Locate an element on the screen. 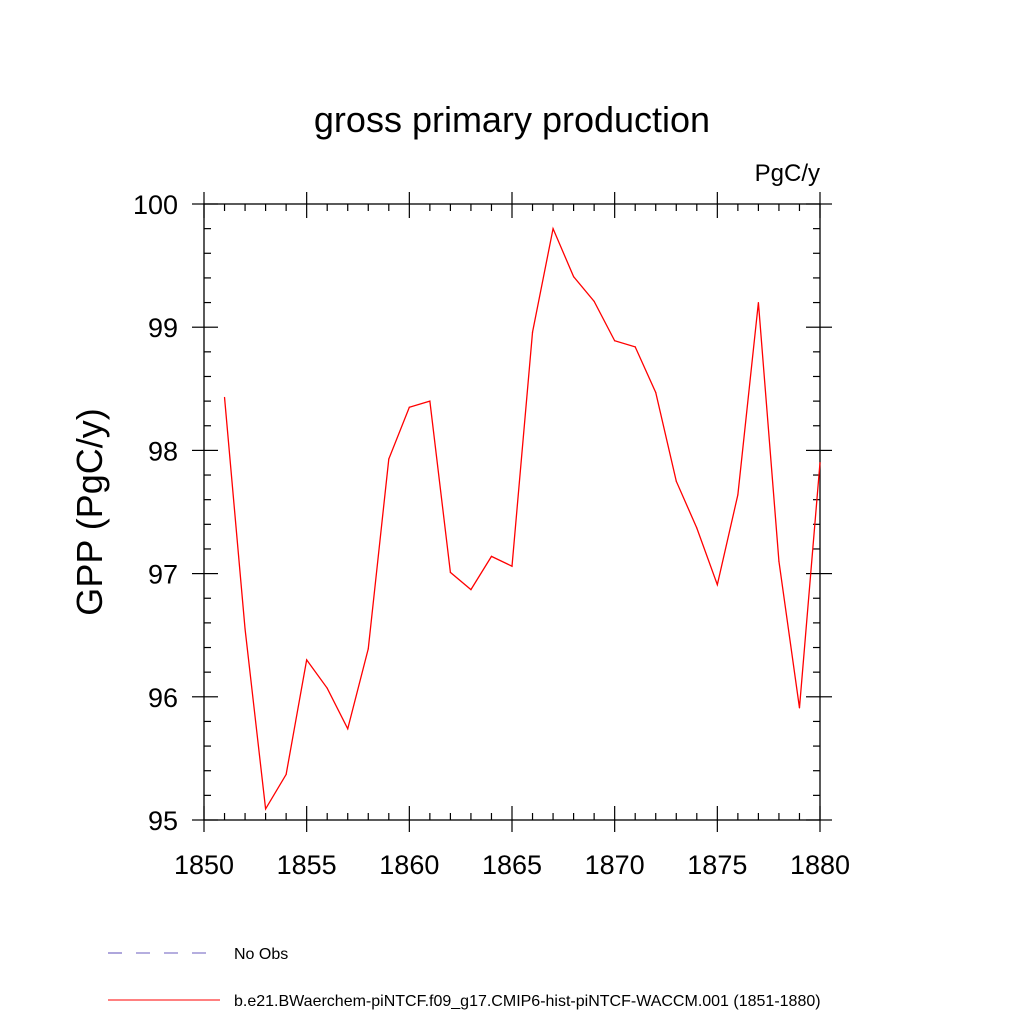 This screenshot has width=1024, height=1029. x-tick-label: 1865 is located at coordinates (512, 865).